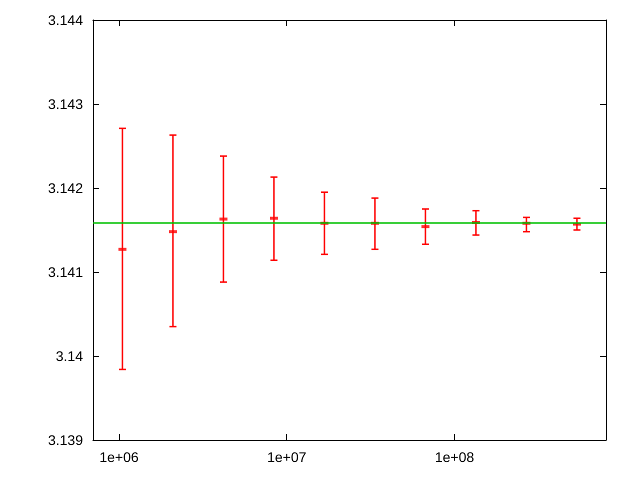 The image size is (640, 480). Describe the element at coordinates (454, 457) in the screenshot. I see `x-tick-label: 1e+08` at that location.